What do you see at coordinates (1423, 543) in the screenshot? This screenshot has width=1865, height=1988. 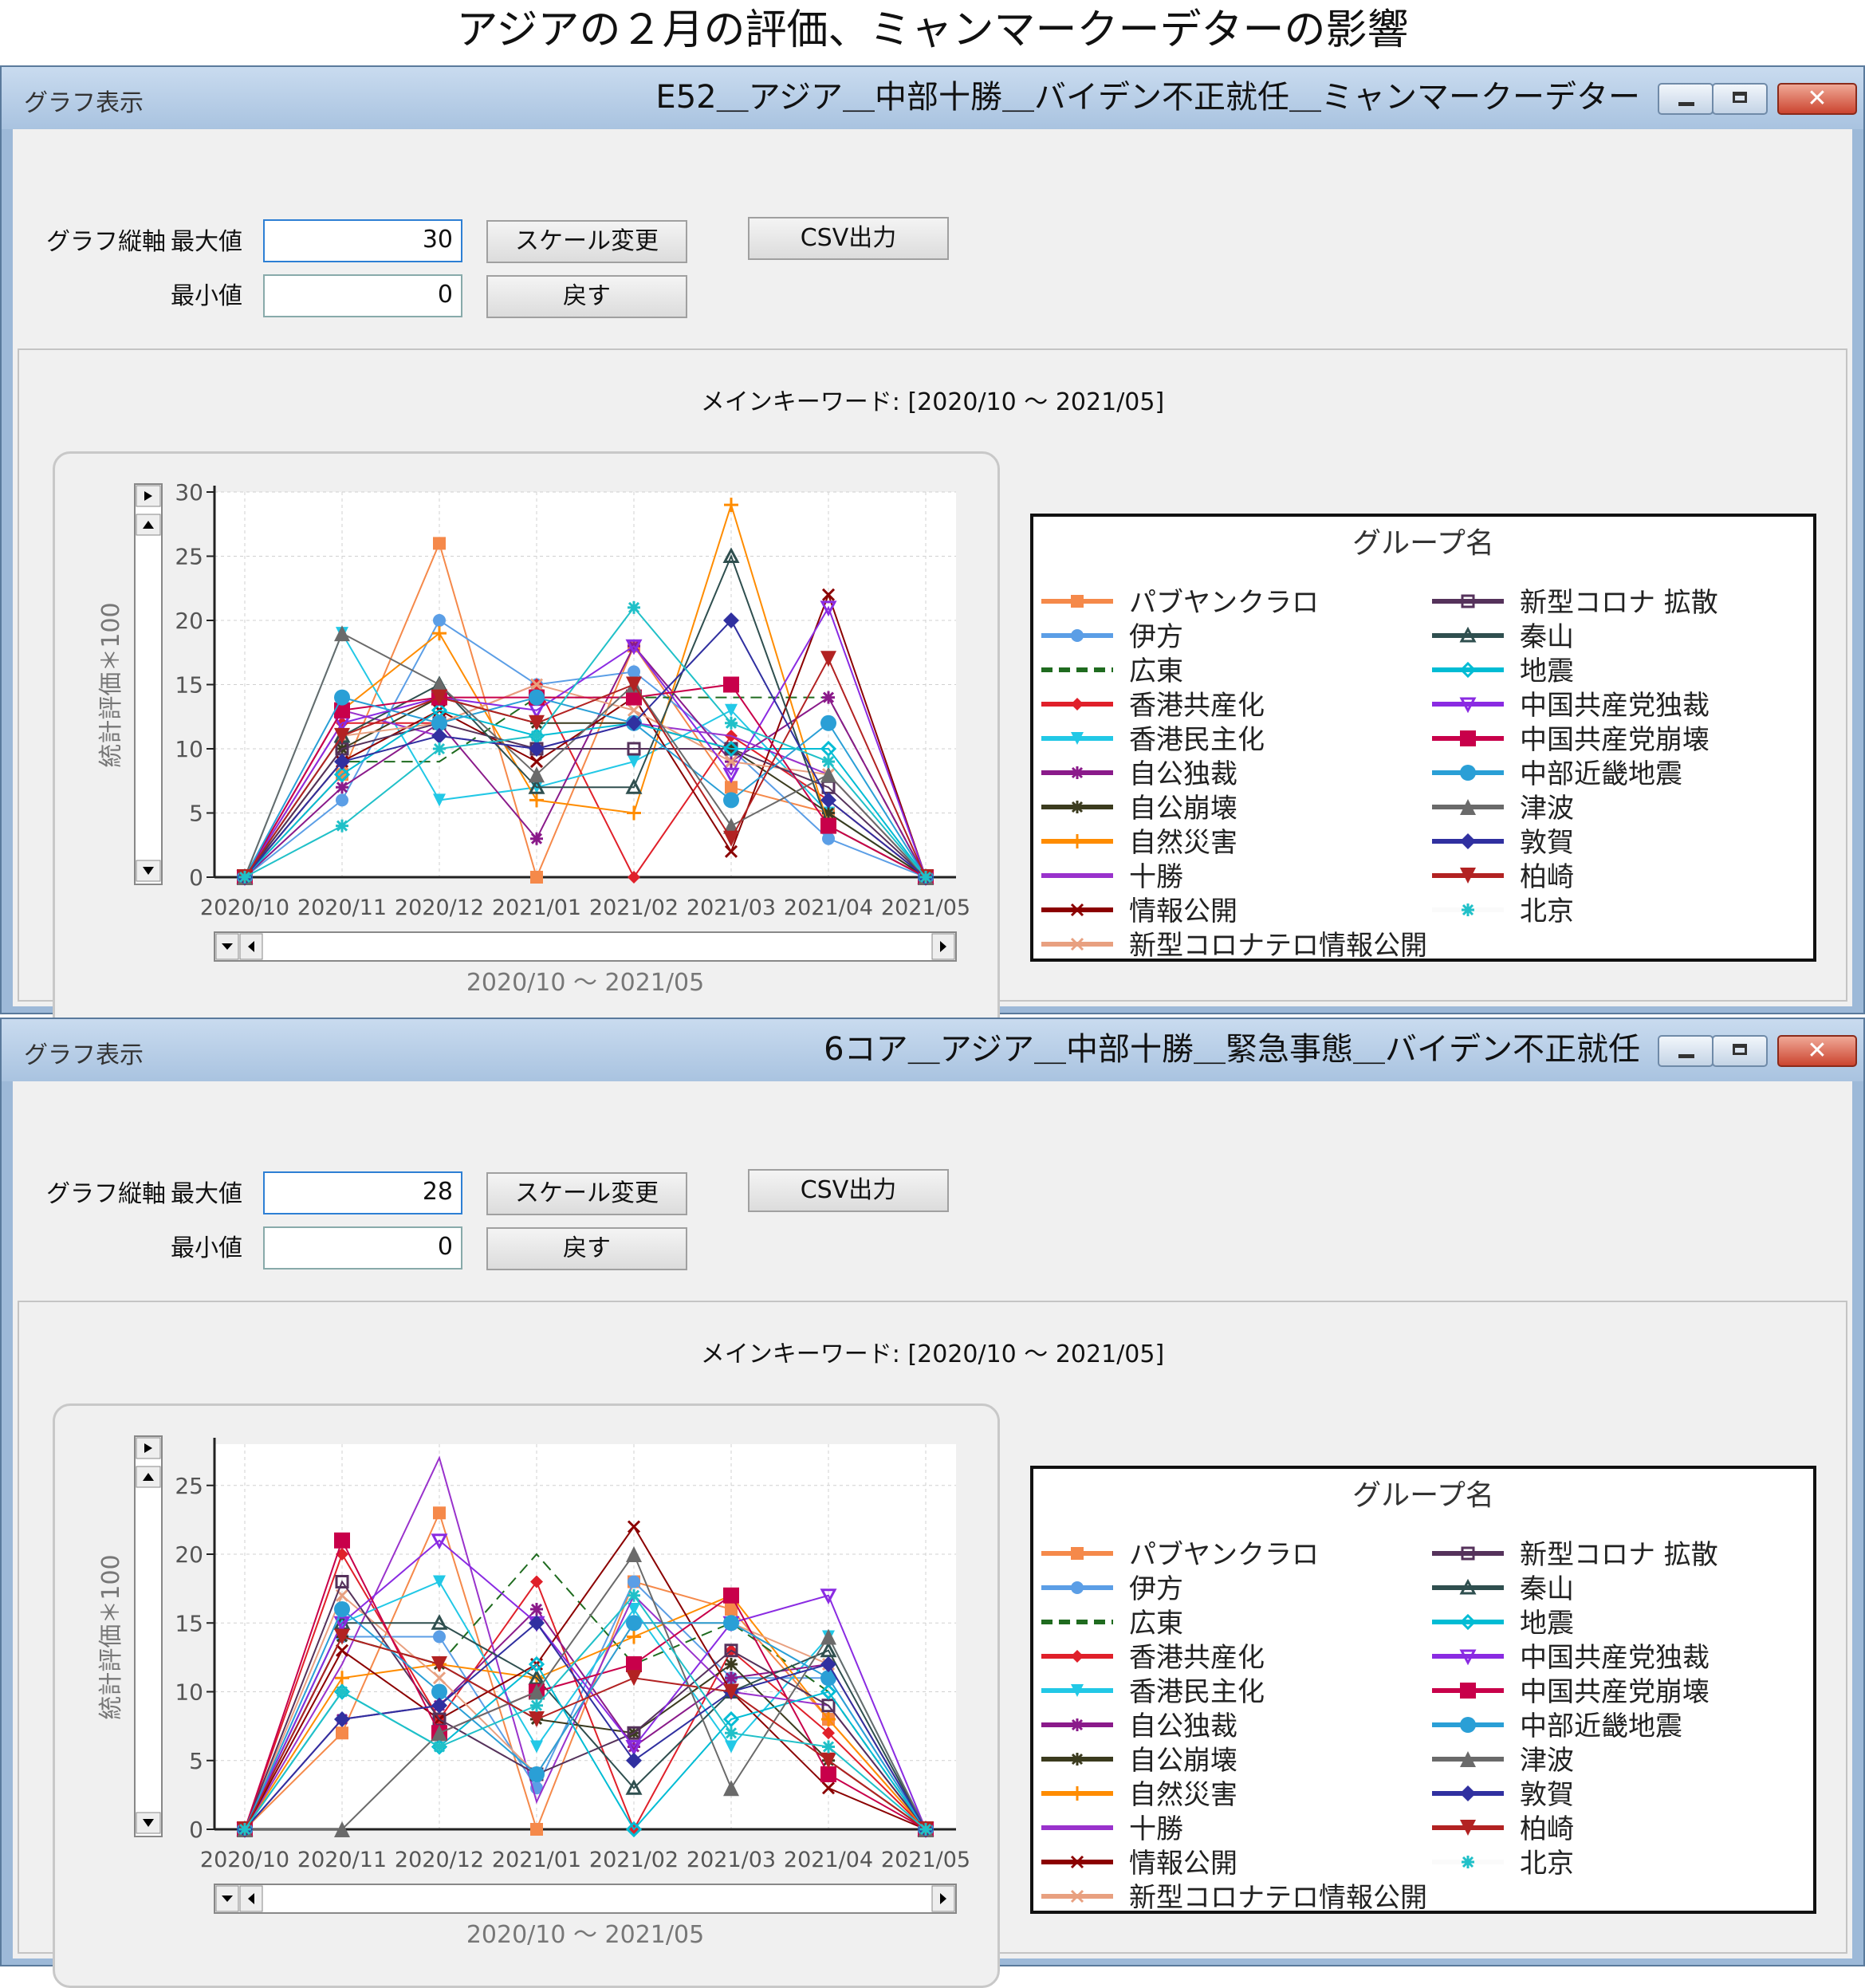 I see `legend-title: グループ名` at bounding box center [1423, 543].